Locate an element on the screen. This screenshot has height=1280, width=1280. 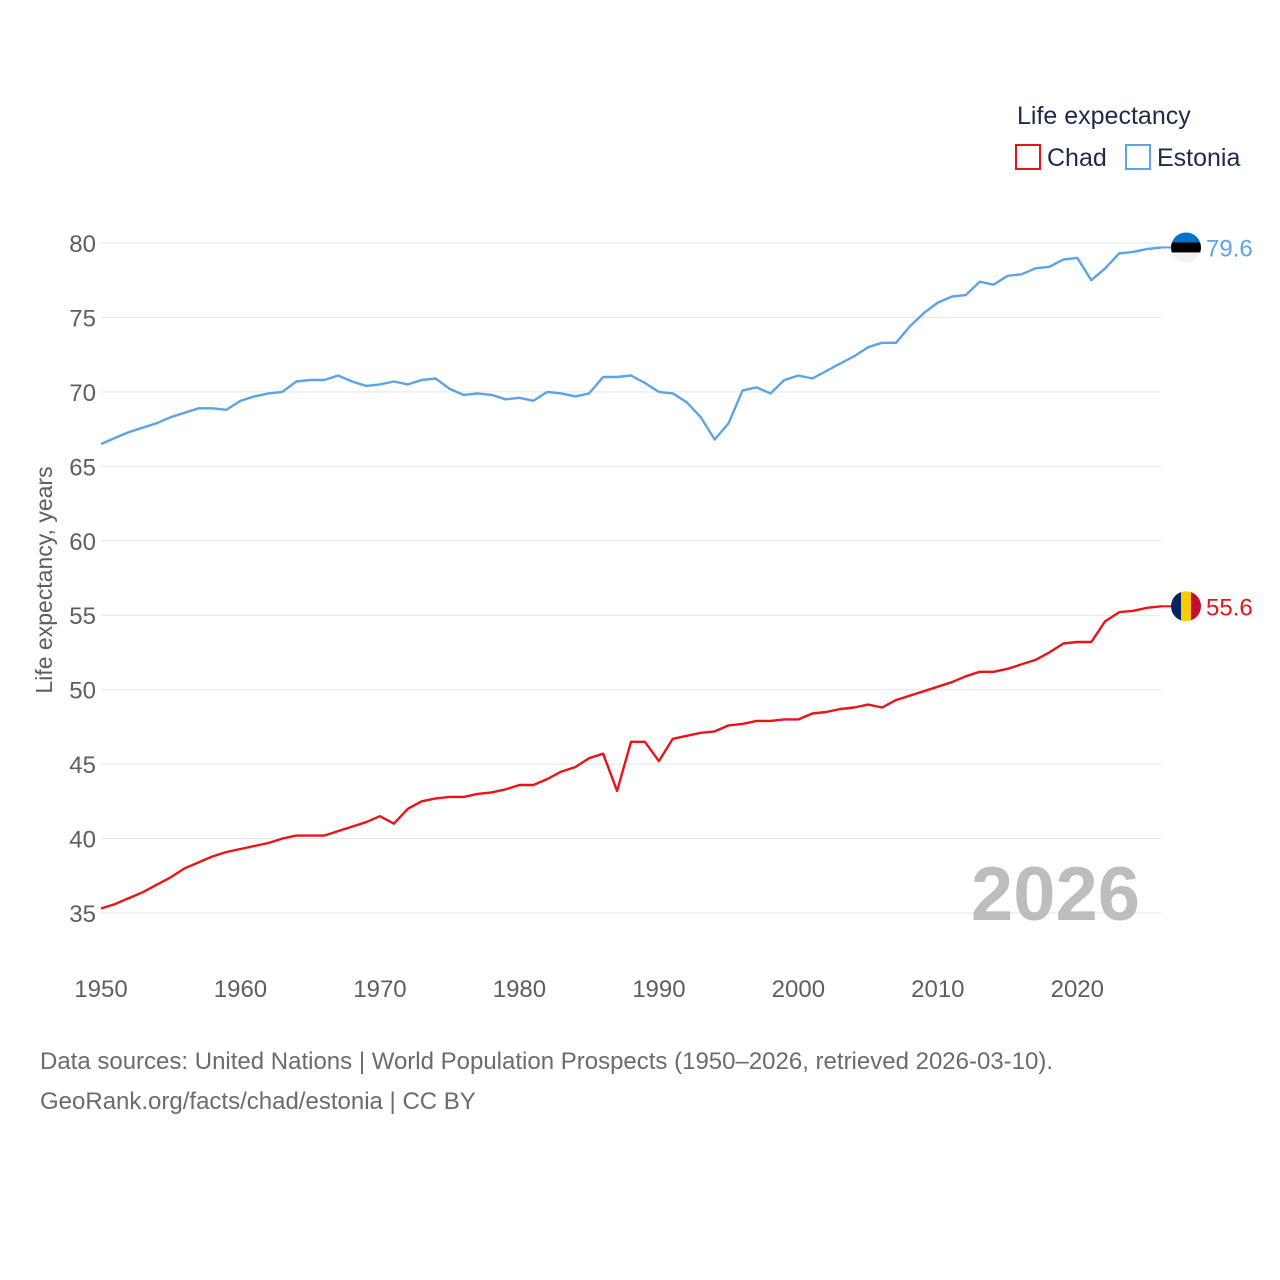
endpoint-chad: 55.6 is located at coordinates (1207, 606).